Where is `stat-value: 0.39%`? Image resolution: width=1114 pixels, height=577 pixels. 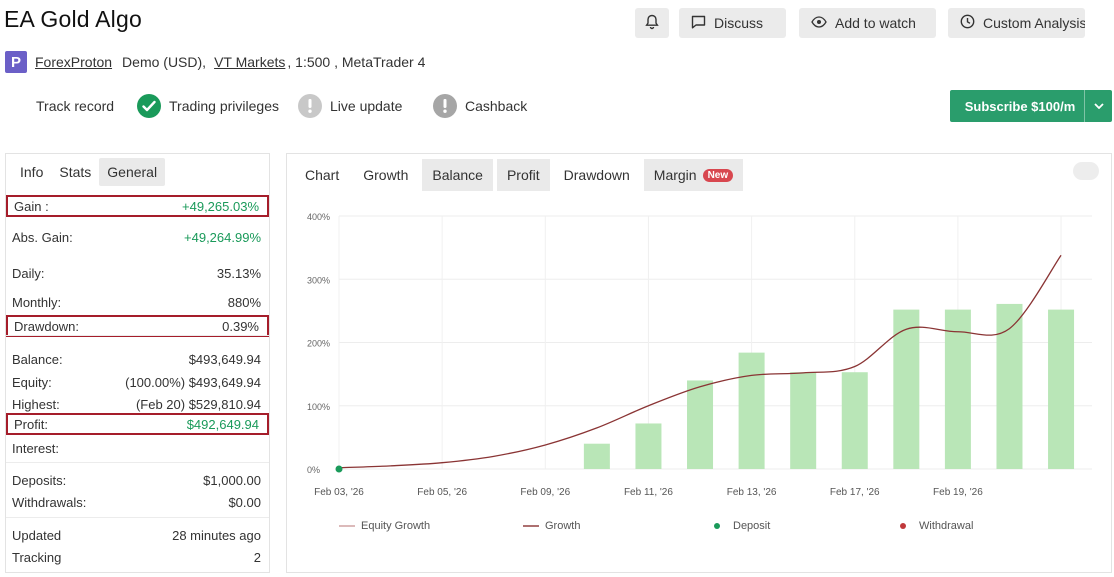 stat-value: 0.39% is located at coordinates (240, 326).